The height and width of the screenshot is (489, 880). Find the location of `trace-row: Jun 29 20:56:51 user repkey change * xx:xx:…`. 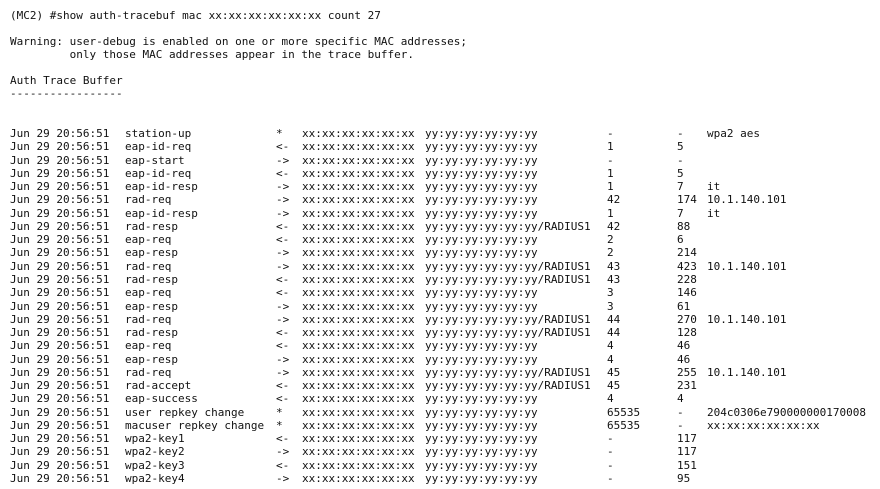

trace-row: Jun 29 20:56:51 user repkey change * xx:xx:… is located at coordinates (440, 412).